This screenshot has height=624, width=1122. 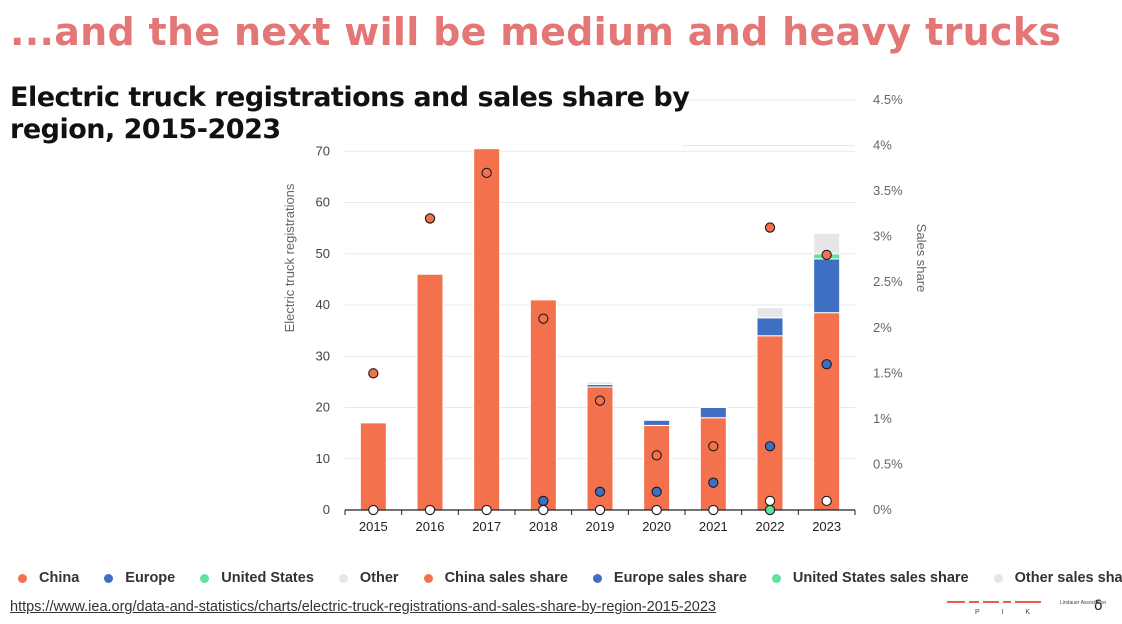 What do you see at coordinates (921, 258) in the screenshot?
I see `y2-axis-title: Sales share` at bounding box center [921, 258].